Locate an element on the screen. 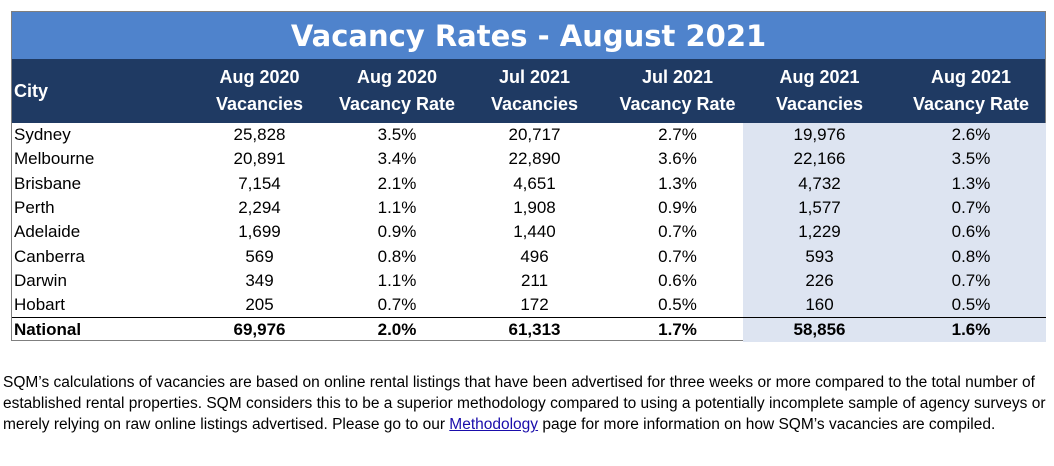 Image resolution: width=1054 pixels, height=466 pixels. table-row: Canberra 569 0.8% 496 0.7% 593 0.8% is located at coordinates (529, 257).